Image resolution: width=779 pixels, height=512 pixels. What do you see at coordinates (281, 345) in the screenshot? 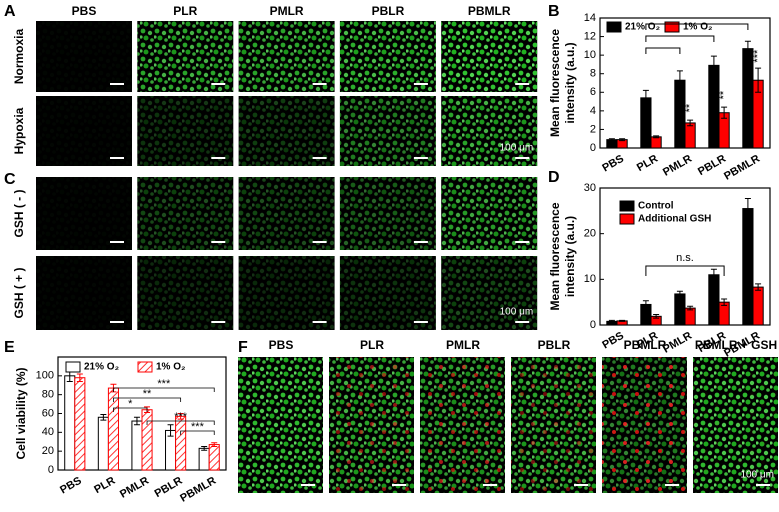
I see `column-label: PBS` at bounding box center [281, 345].